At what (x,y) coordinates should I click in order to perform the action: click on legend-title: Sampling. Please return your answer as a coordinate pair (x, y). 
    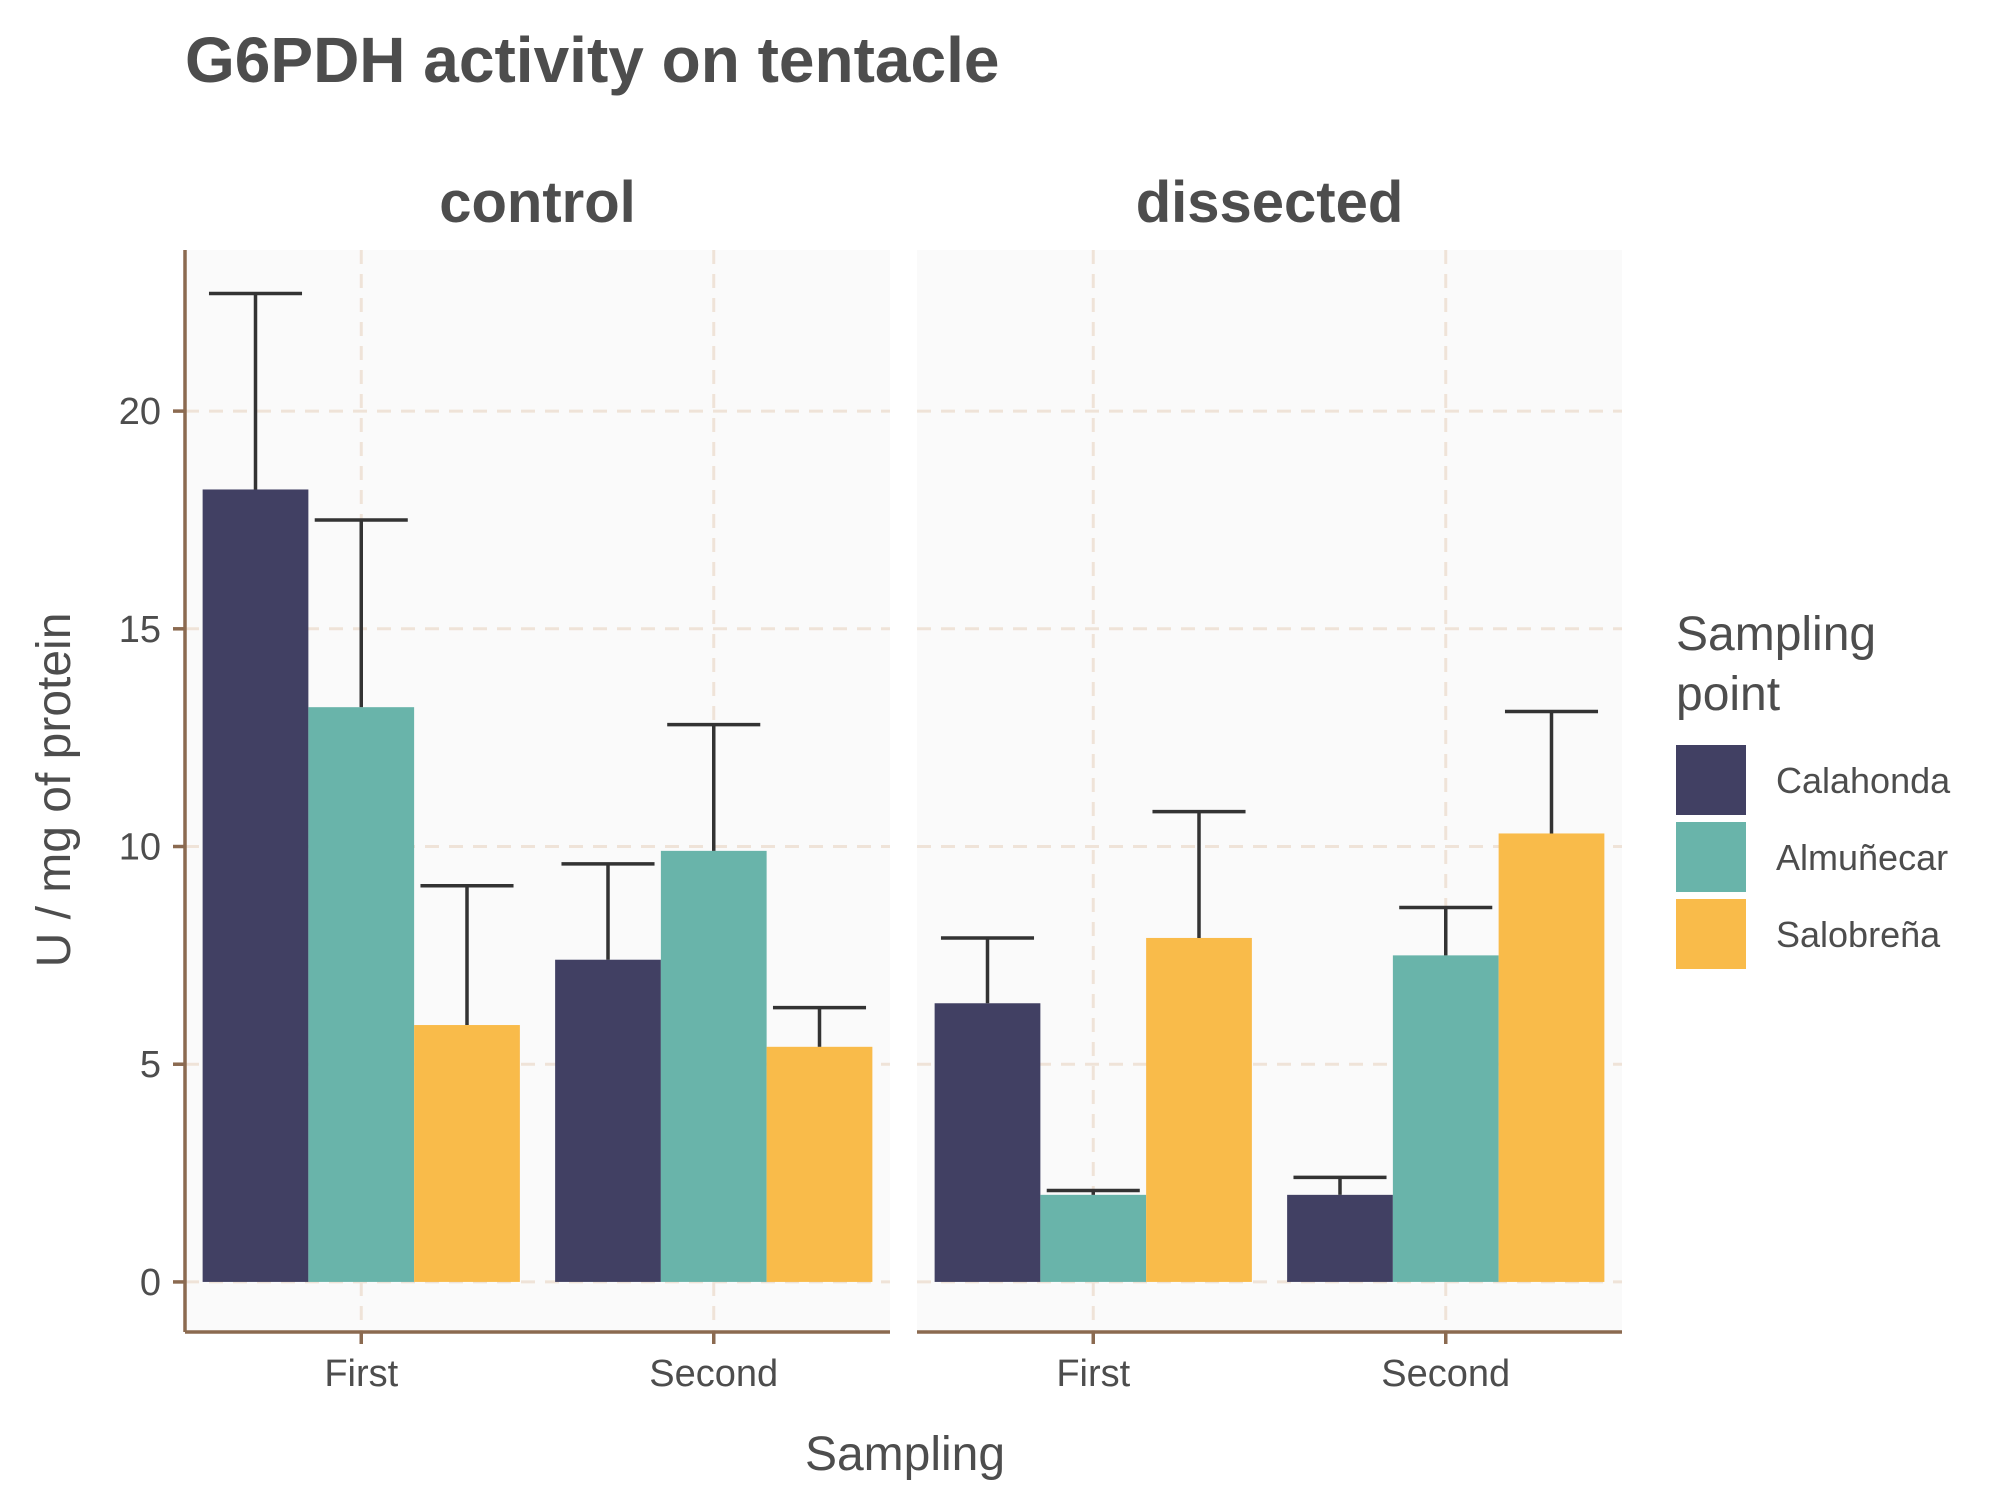
    Looking at the image, I should click on (1776, 634).